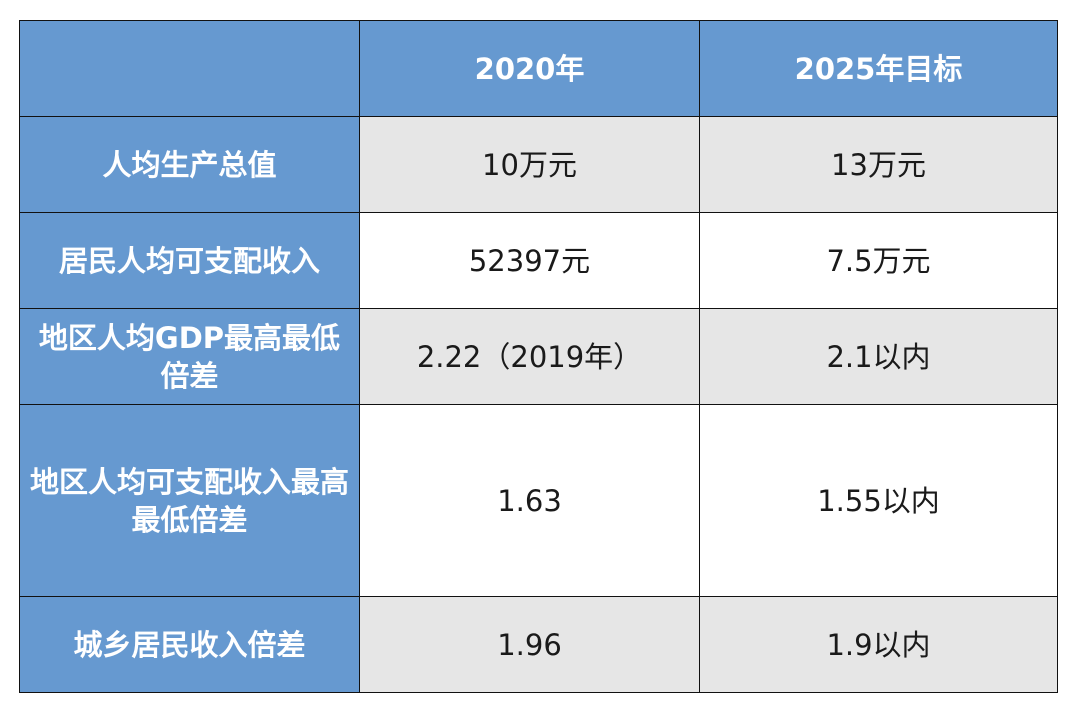 This screenshot has width=1080, height=708. What do you see at coordinates (878, 68) in the screenshot?
I see `header-2025-target: 2025年目标` at bounding box center [878, 68].